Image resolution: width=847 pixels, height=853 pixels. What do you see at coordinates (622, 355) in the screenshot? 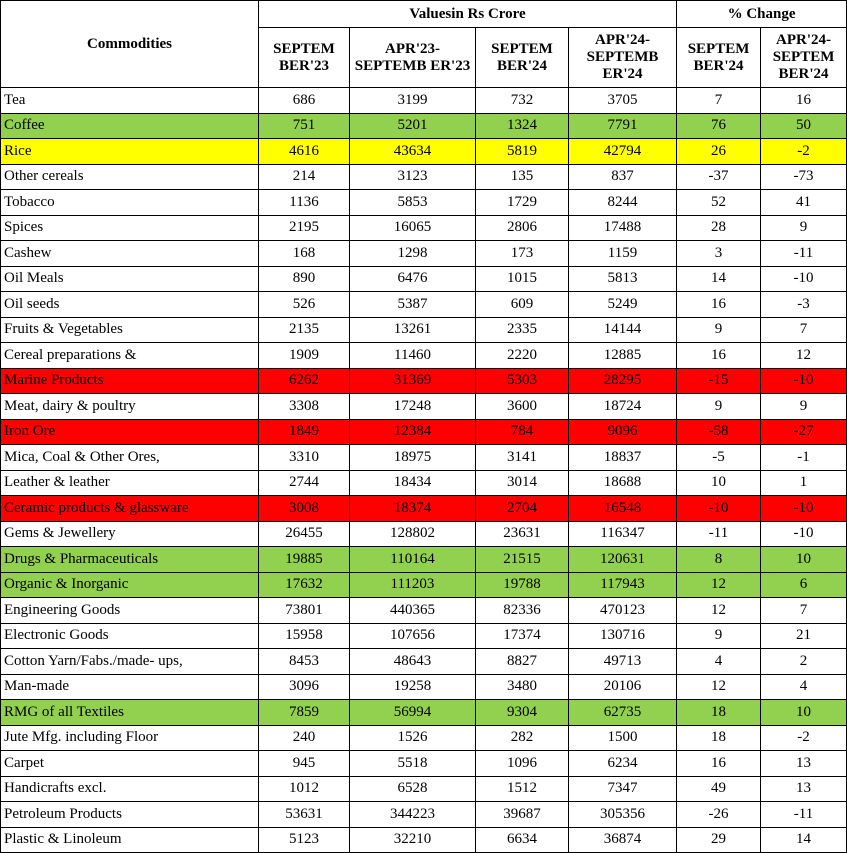
I see `value-cell: 12885` at bounding box center [622, 355].